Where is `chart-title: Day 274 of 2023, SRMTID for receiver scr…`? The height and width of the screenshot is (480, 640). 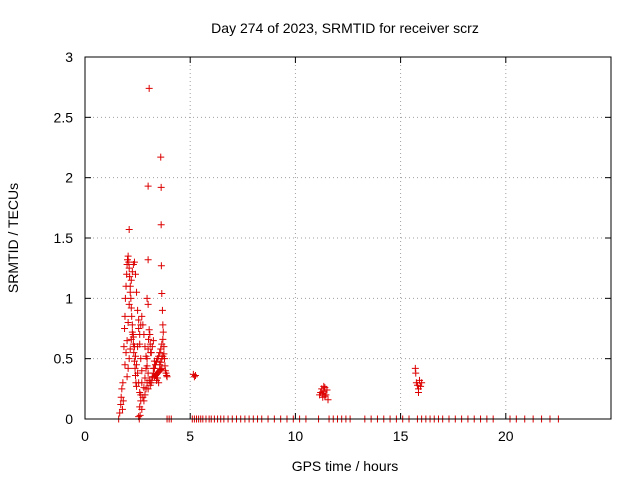
chart-title: Day 274 of 2023, SRMTID for receiver scr… is located at coordinates (345, 28).